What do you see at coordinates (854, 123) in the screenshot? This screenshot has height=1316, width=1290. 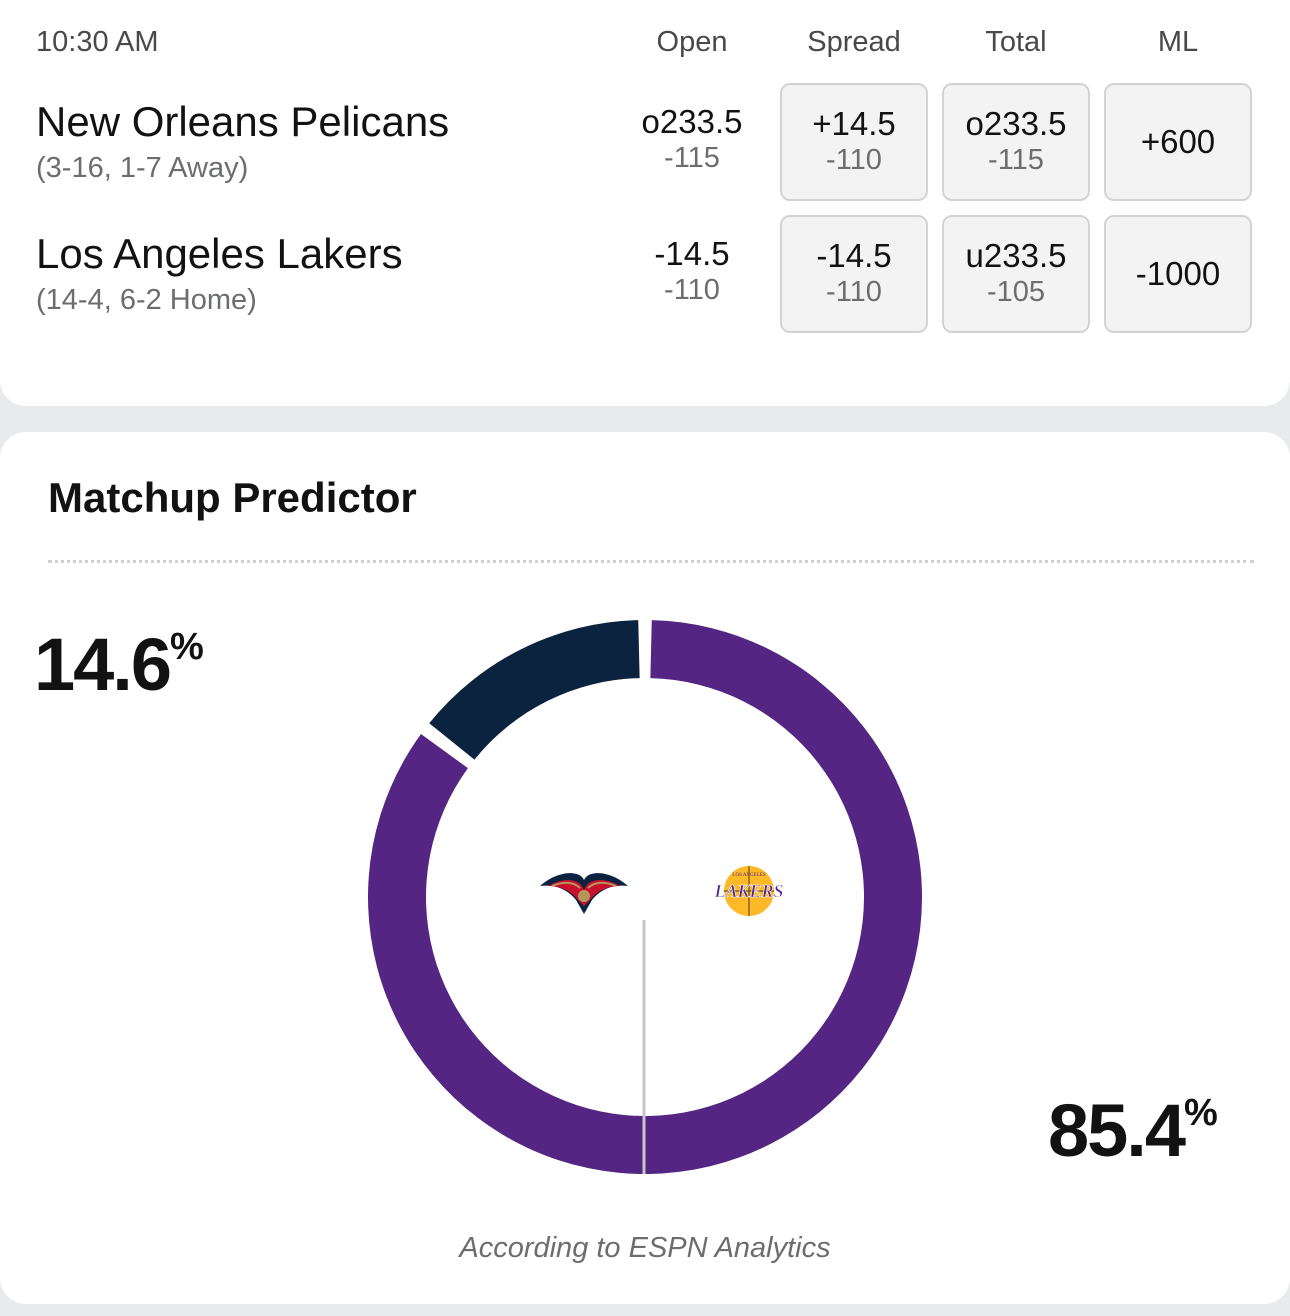 I see `spread-line: +14.5` at bounding box center [854, 123].